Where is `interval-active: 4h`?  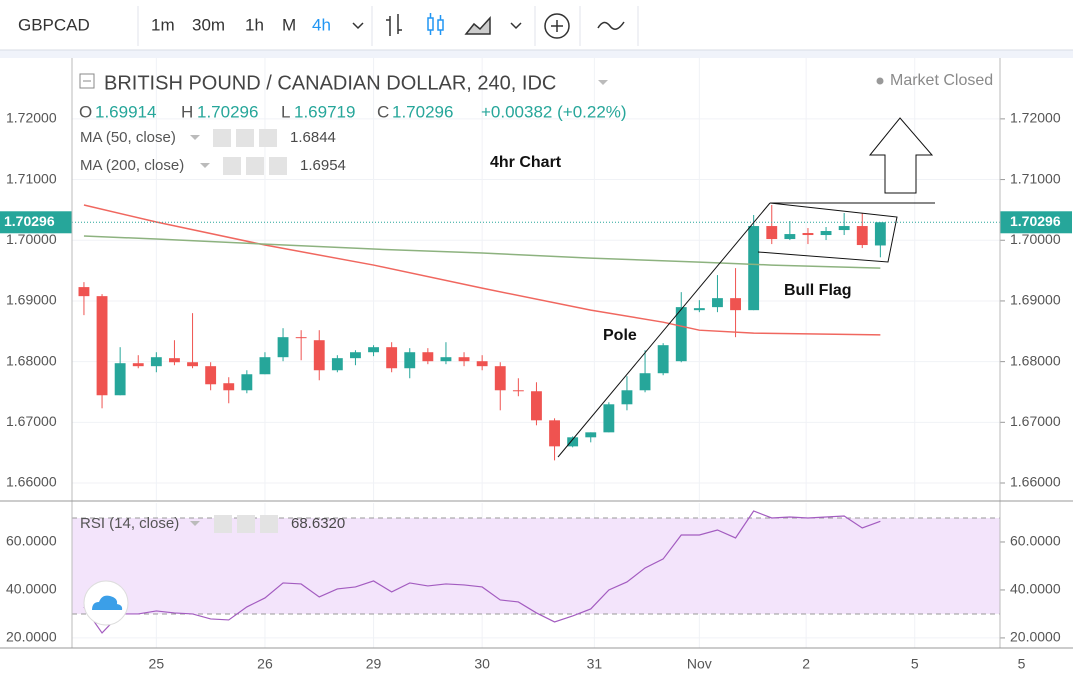 interval-active: 4h is located at coordinates (321, 24).